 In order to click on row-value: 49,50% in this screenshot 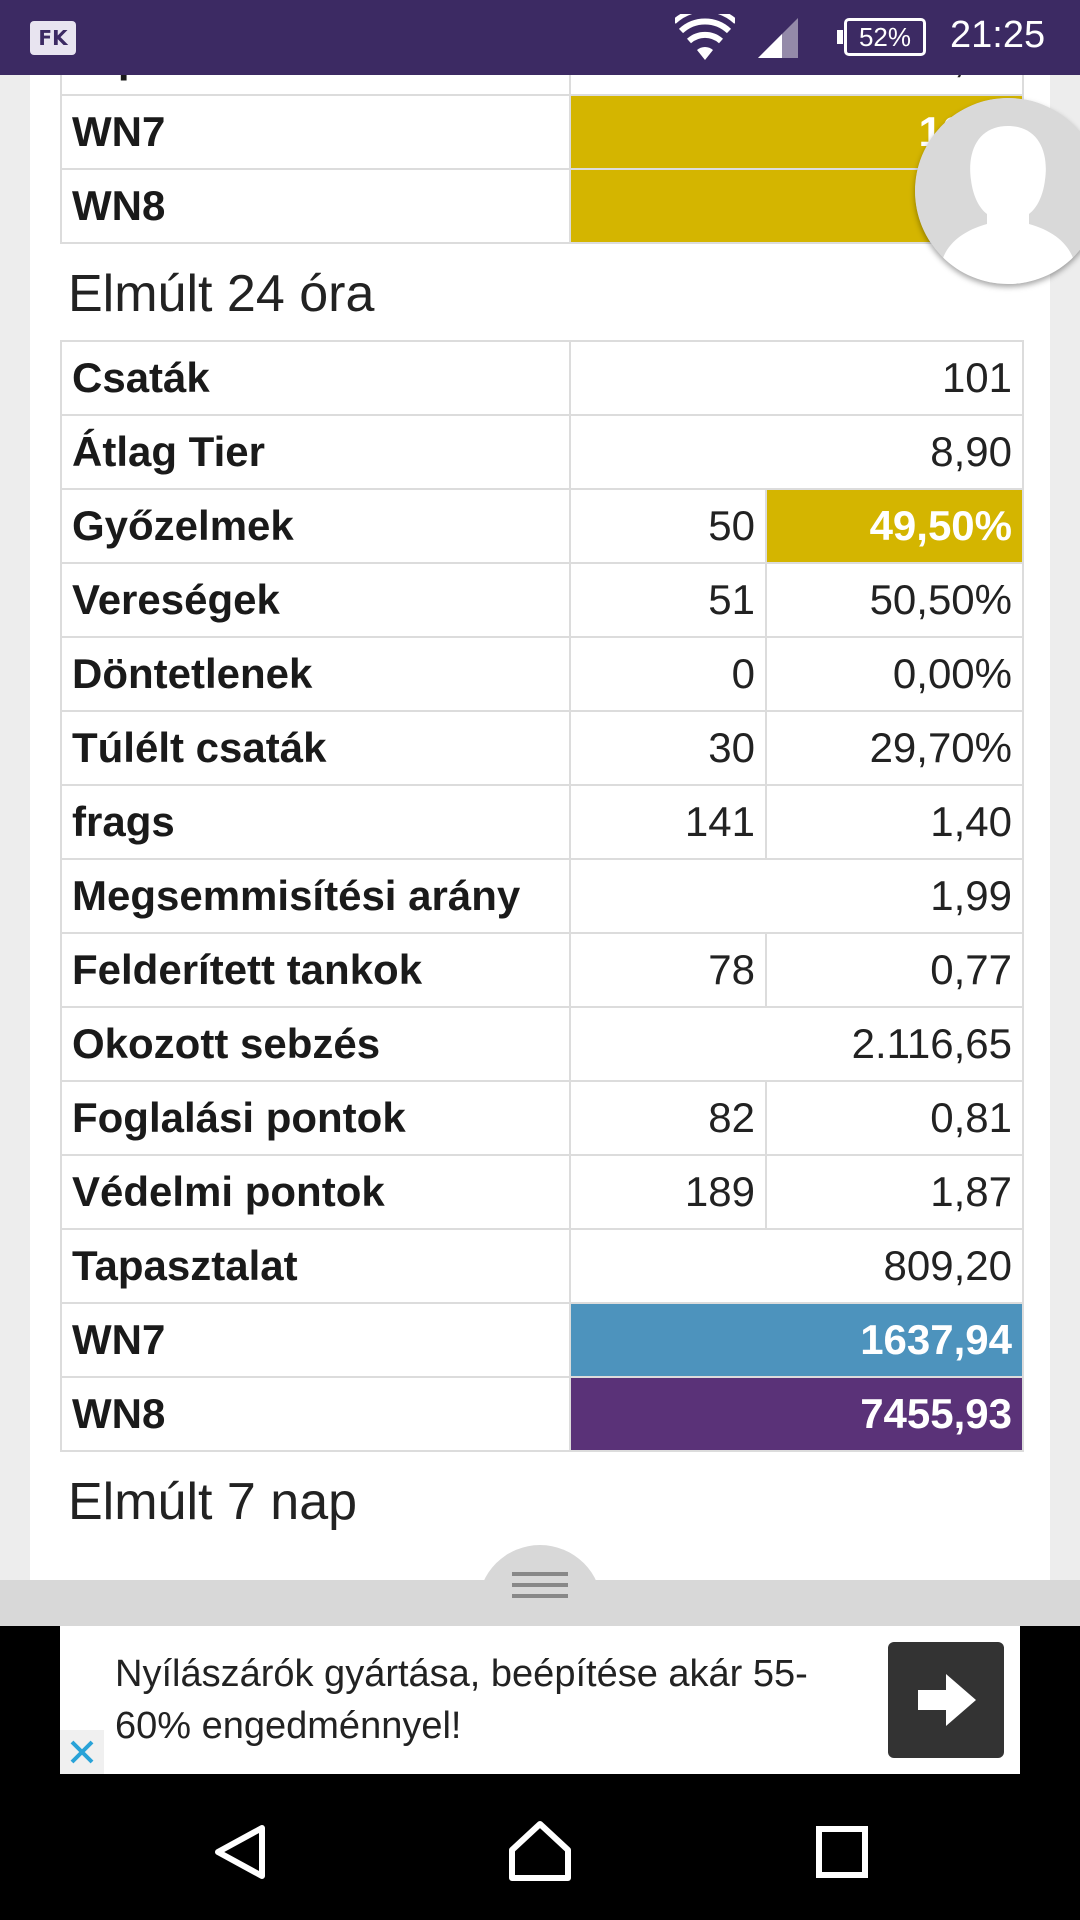, I will do `click(894, 526)`.